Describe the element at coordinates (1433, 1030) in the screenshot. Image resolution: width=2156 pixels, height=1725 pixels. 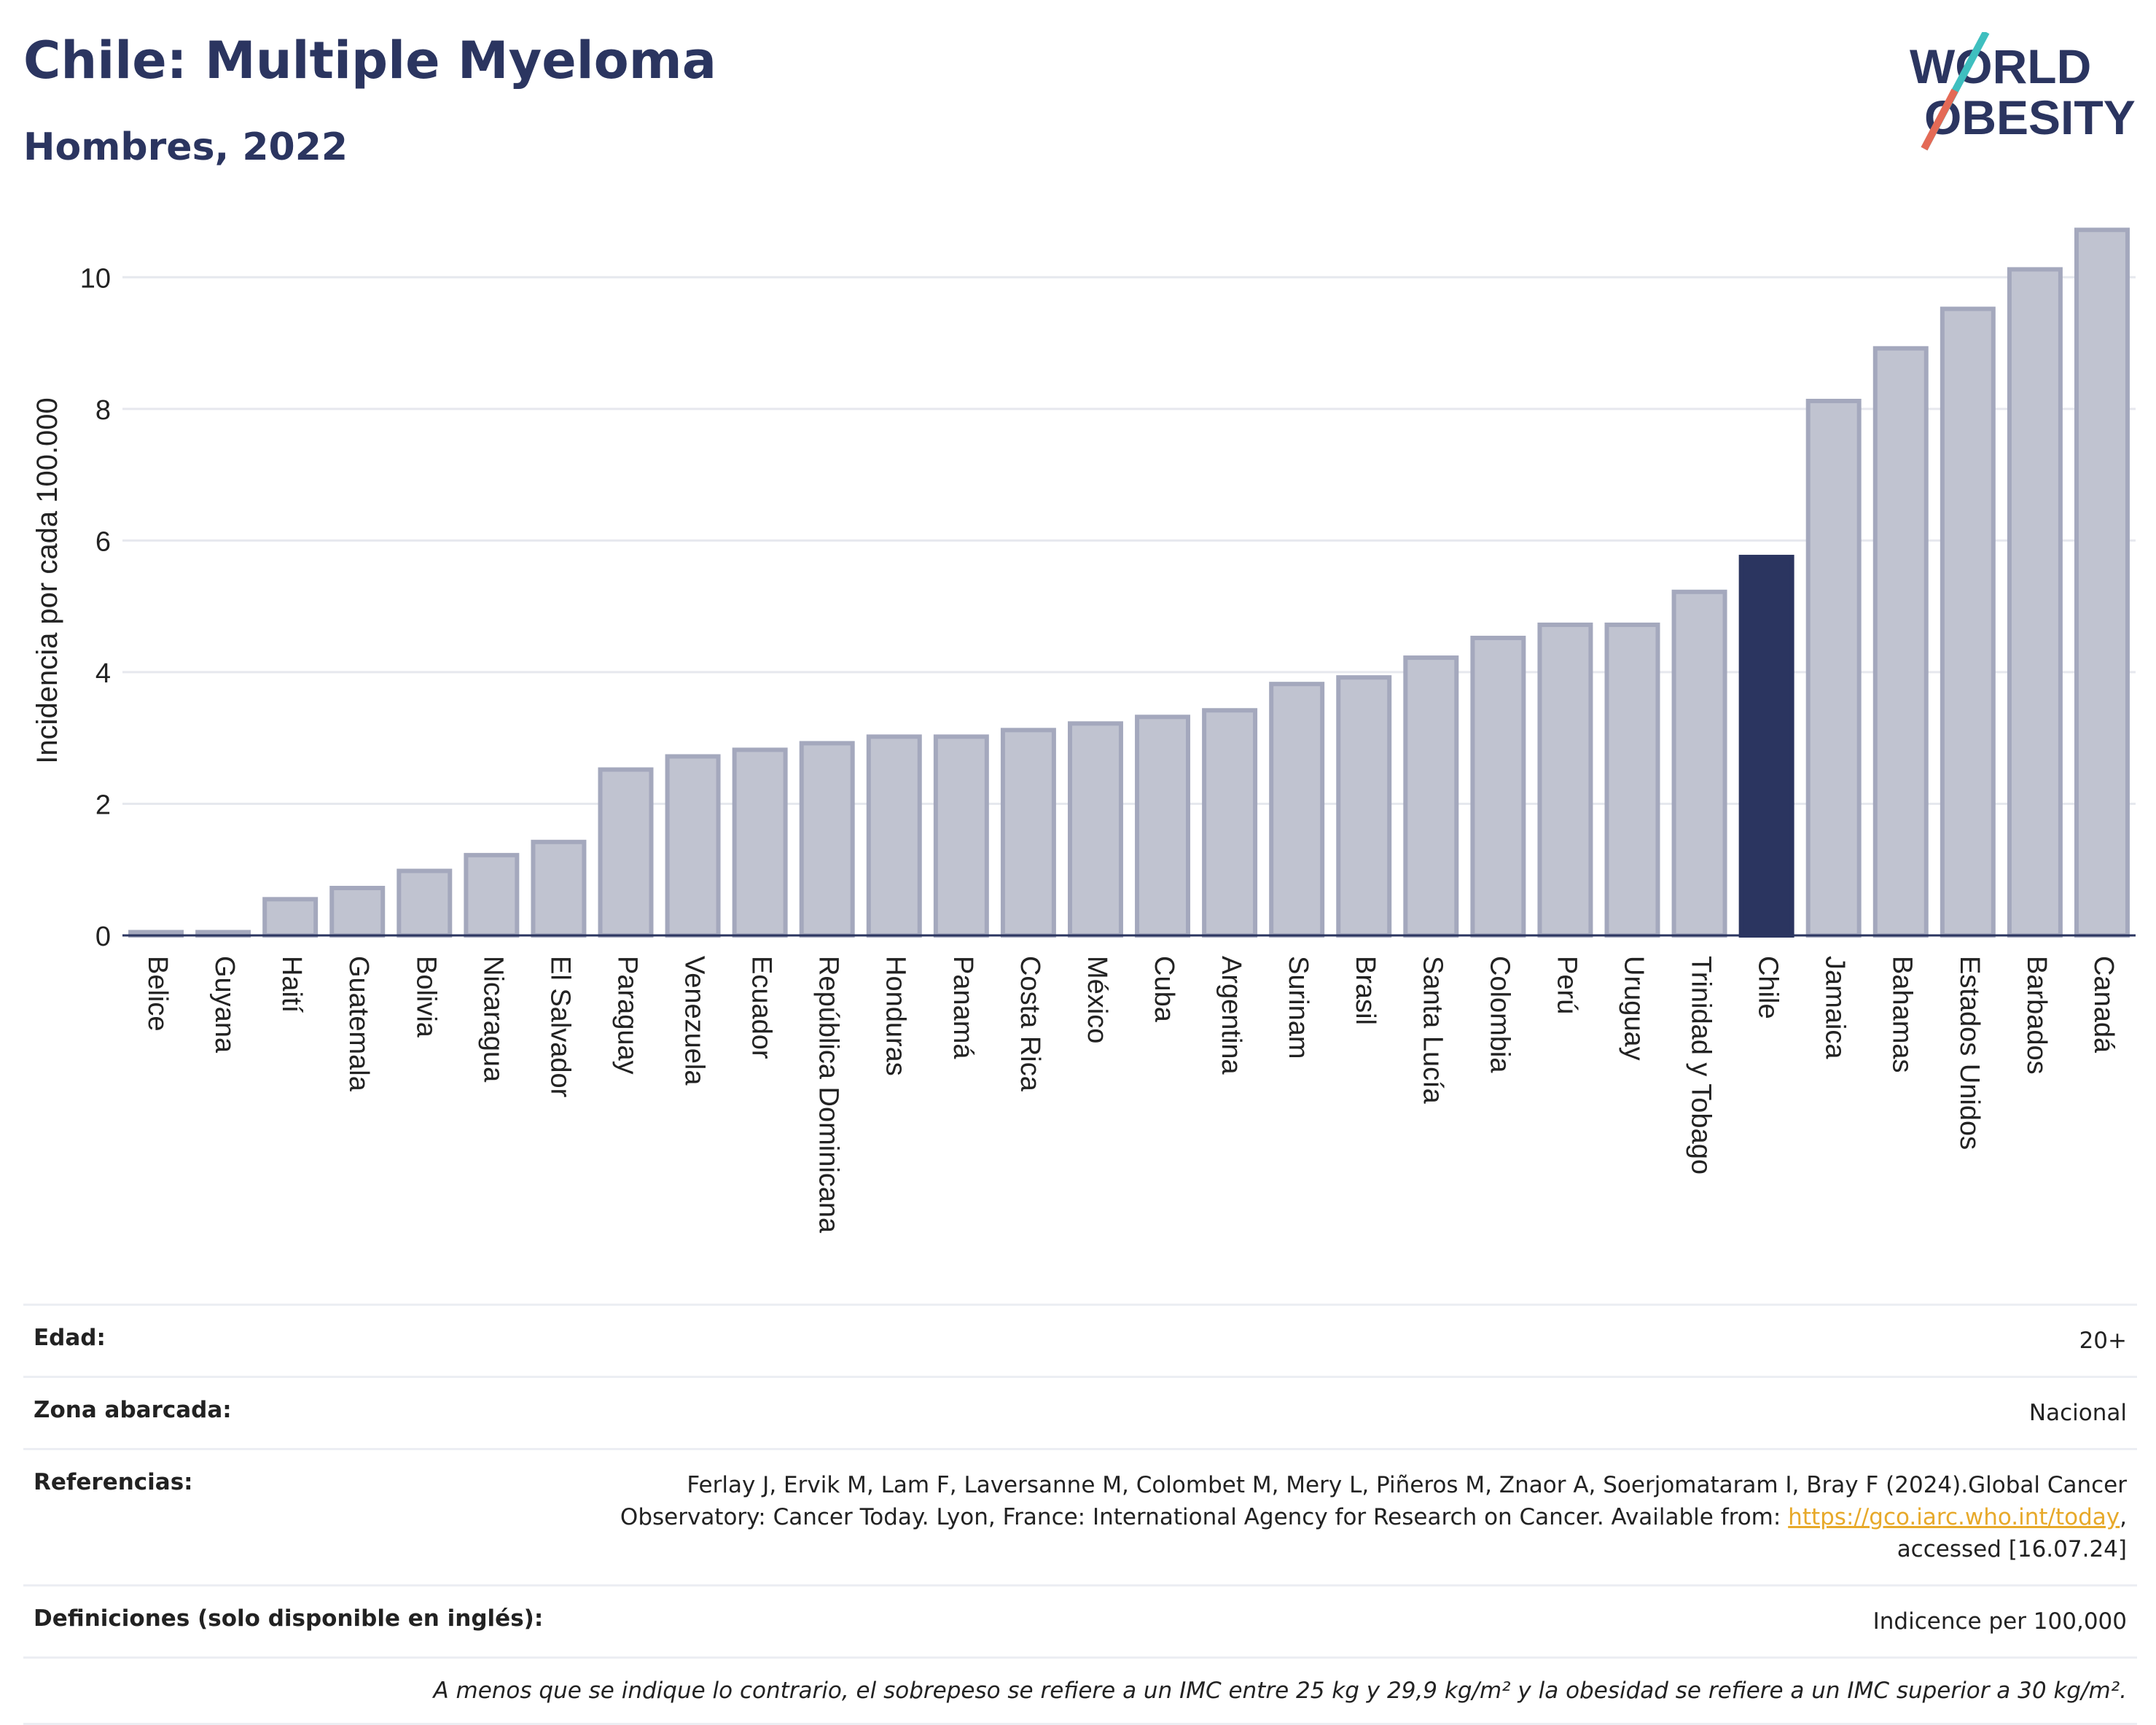
I see `x-tick-label: Santa Lucía` at that location.